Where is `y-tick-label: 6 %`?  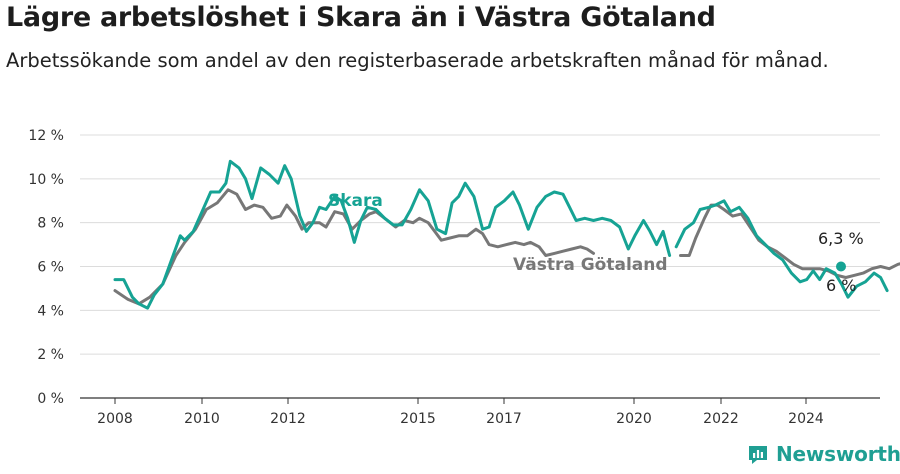
y-tick-label: 6 % is located at coordinates (50, 268).